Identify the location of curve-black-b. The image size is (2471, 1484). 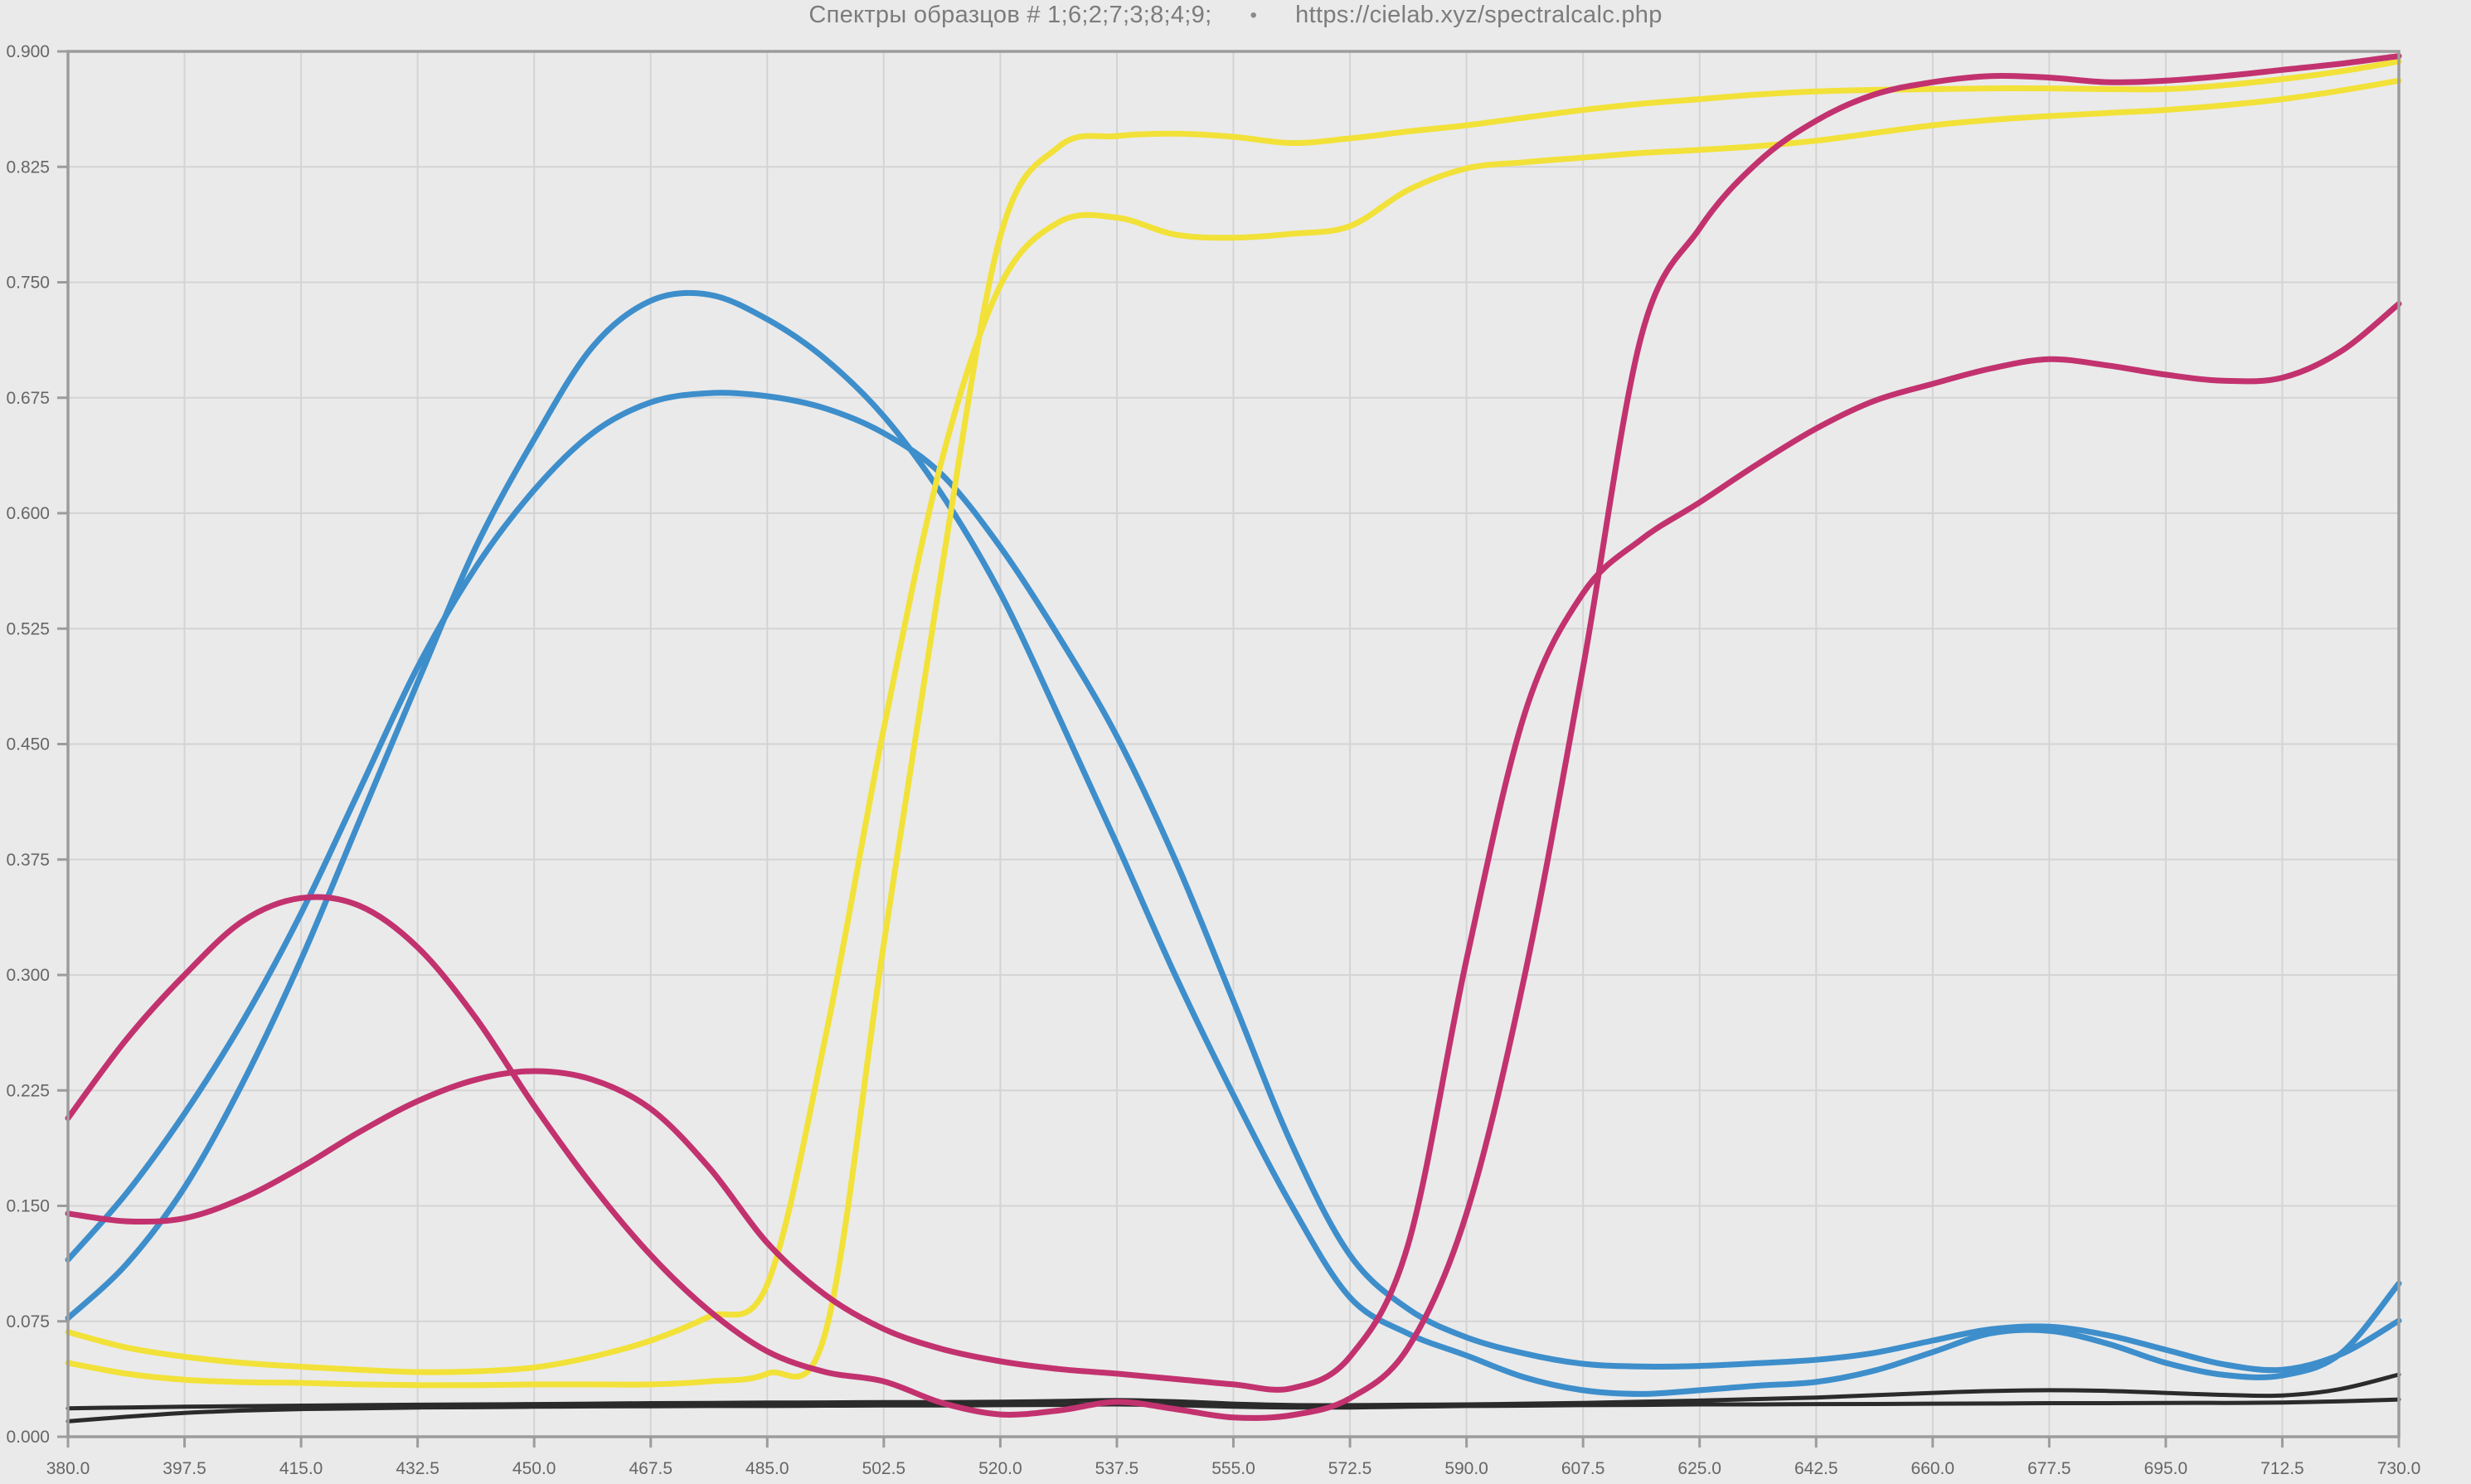
(1234, 1410).